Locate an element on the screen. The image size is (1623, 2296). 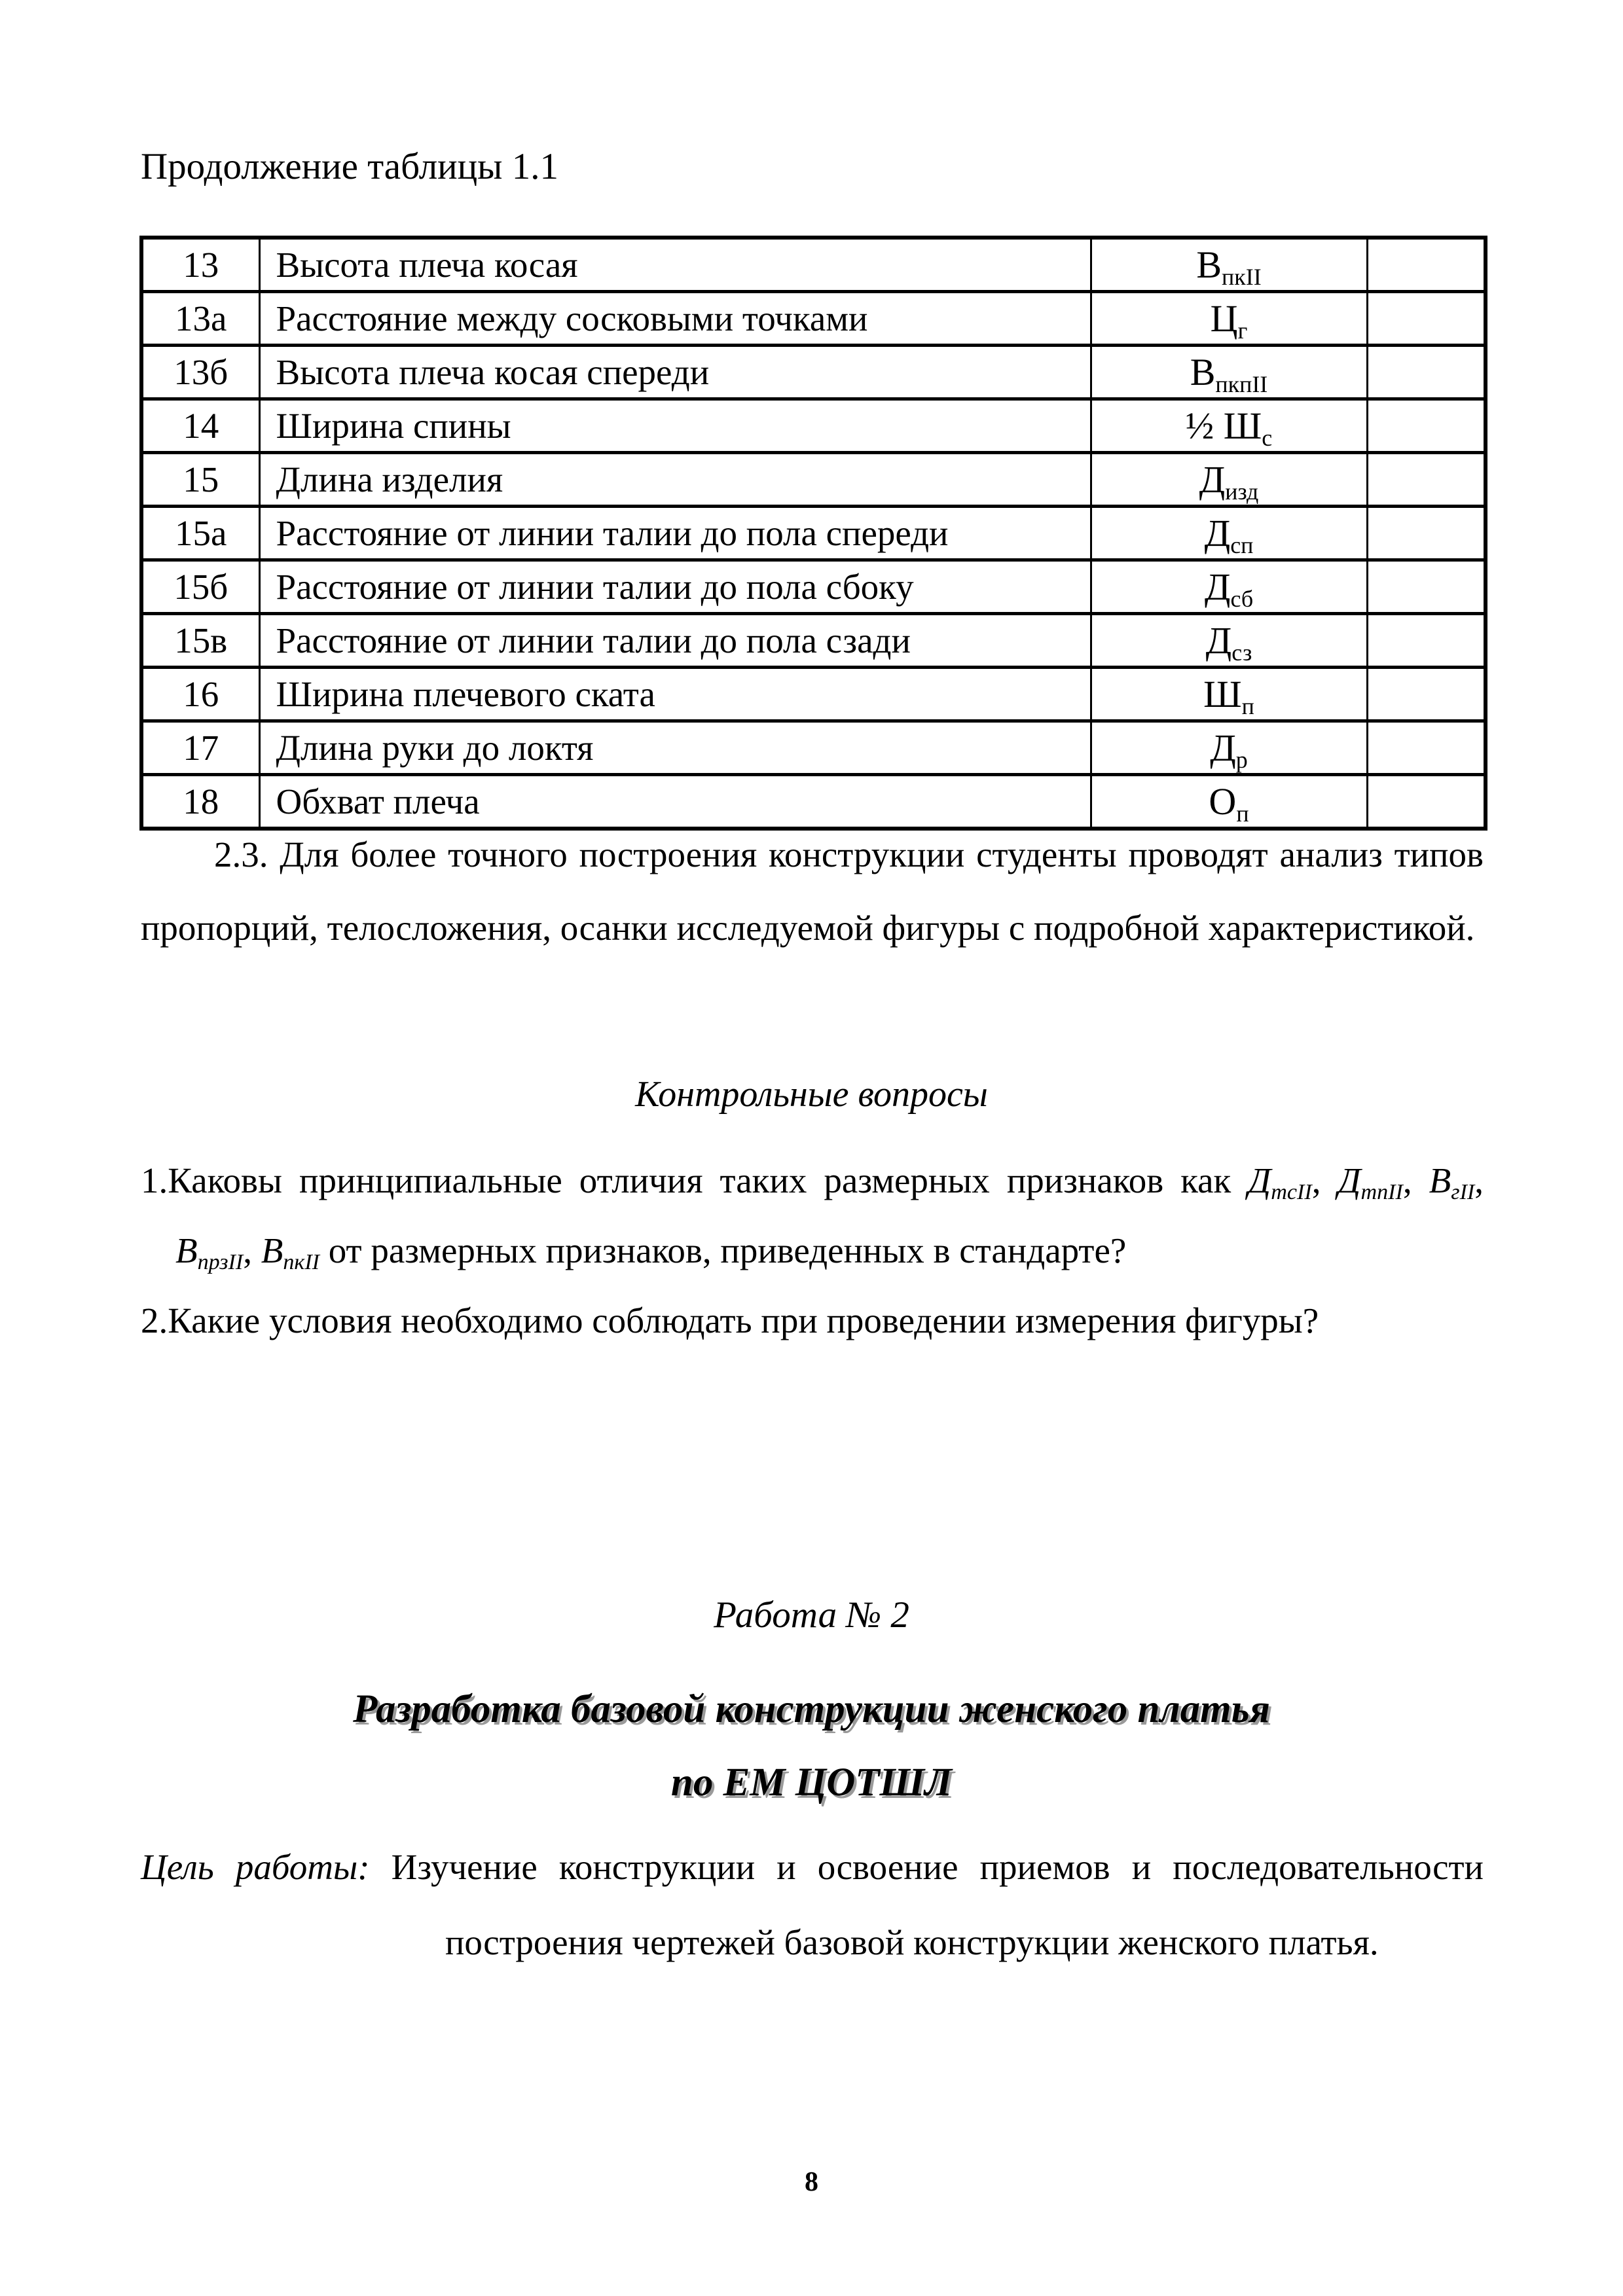
symbol-cell: ½ Шс is located at coordinates (1228, 426).